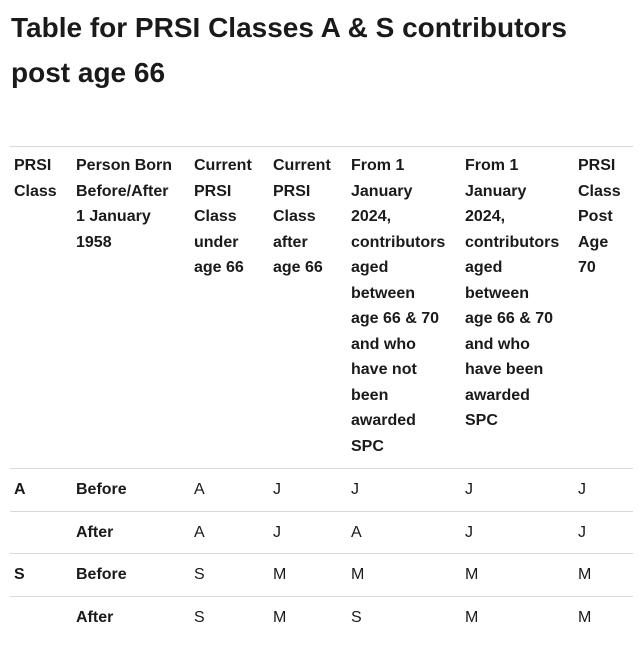  I want to click on table-row: After A J A J J, so click(321, 532).